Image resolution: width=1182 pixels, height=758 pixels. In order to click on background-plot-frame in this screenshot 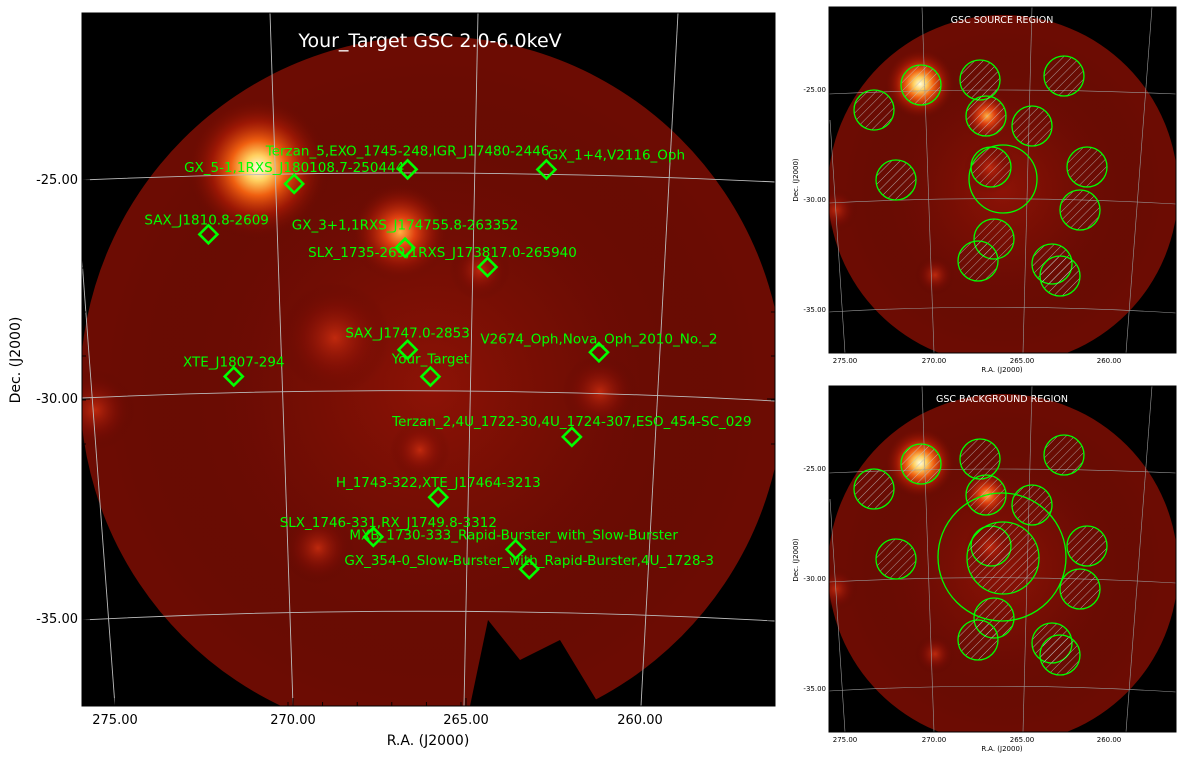, I will do `click(1002, 559)`.